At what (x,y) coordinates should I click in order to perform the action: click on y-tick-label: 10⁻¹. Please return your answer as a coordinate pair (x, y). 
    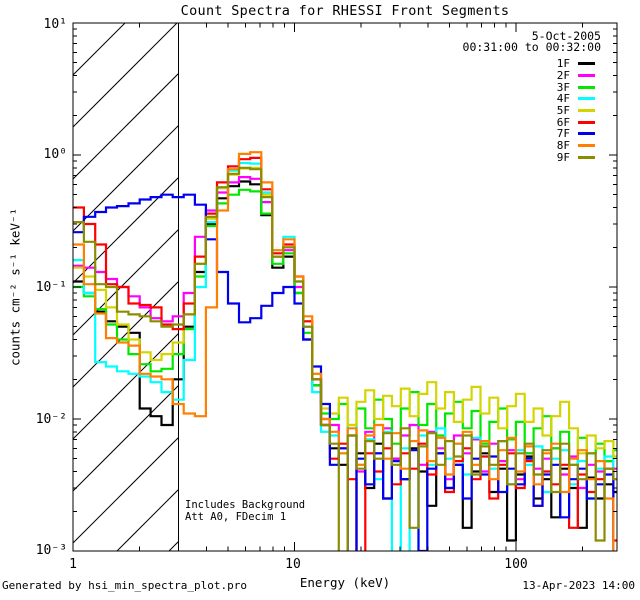
    Looking at the image, I should click on (51, 287).